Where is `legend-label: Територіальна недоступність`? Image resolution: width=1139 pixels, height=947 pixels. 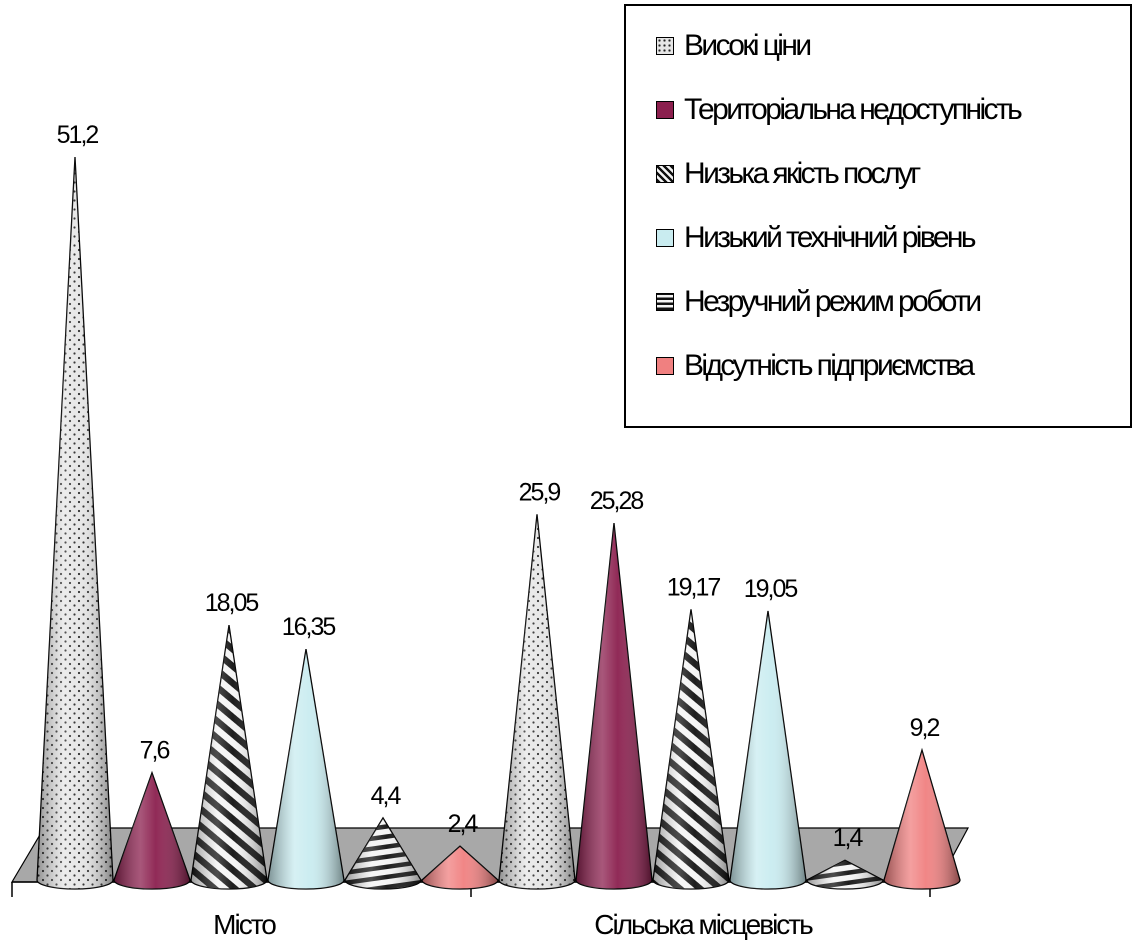
legend-label: Територіальна недоступність is located at coordinates (853, 109).